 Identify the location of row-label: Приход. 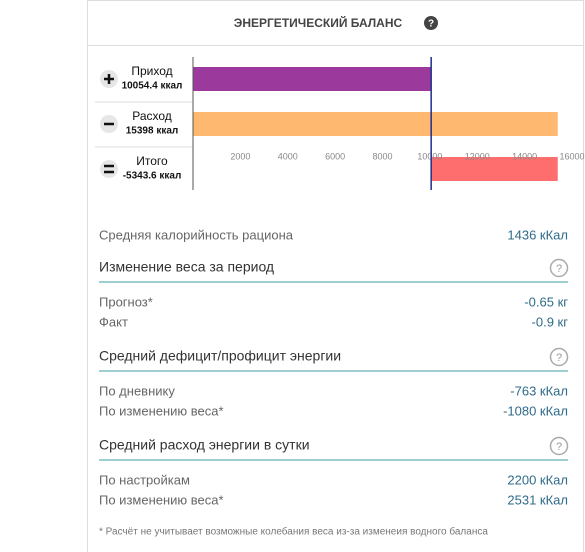
(151, 71).